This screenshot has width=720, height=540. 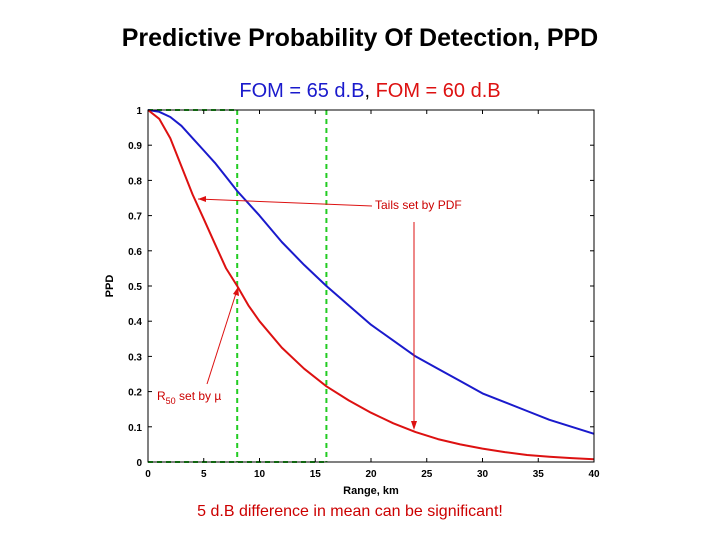 What do you see at coordinates (135, 181) in the screenshot?
I see `y-tick-label: 0.8` at bounding box center [135, 181].